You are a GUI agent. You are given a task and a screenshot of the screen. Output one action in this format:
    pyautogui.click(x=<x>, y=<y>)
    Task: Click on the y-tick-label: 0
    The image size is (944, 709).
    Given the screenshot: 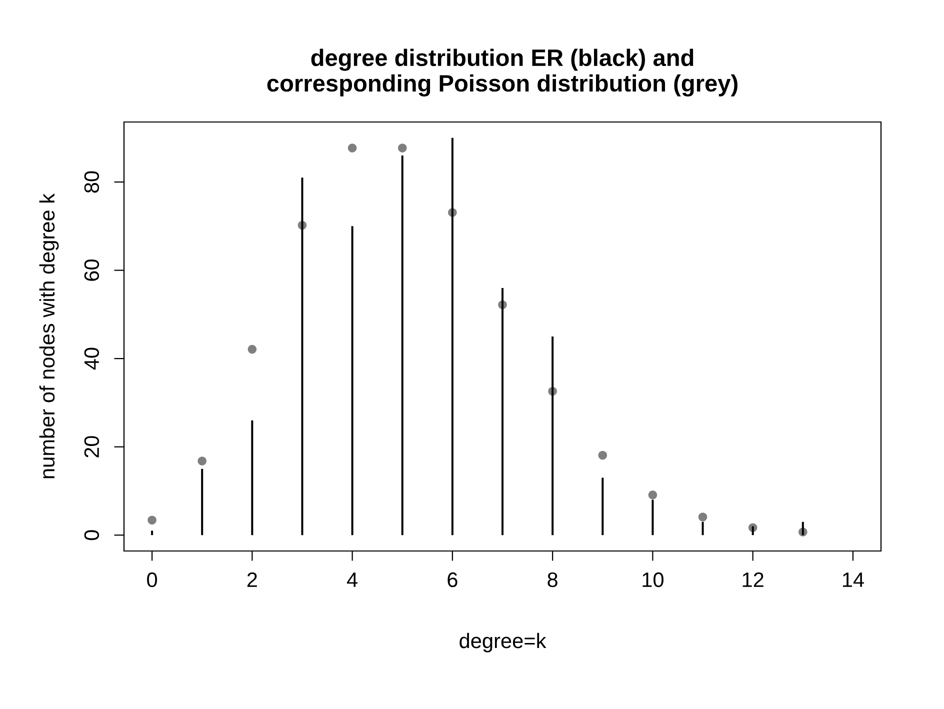 What is the action you would take?
    pyautogui.click(x=92, y=535)
    